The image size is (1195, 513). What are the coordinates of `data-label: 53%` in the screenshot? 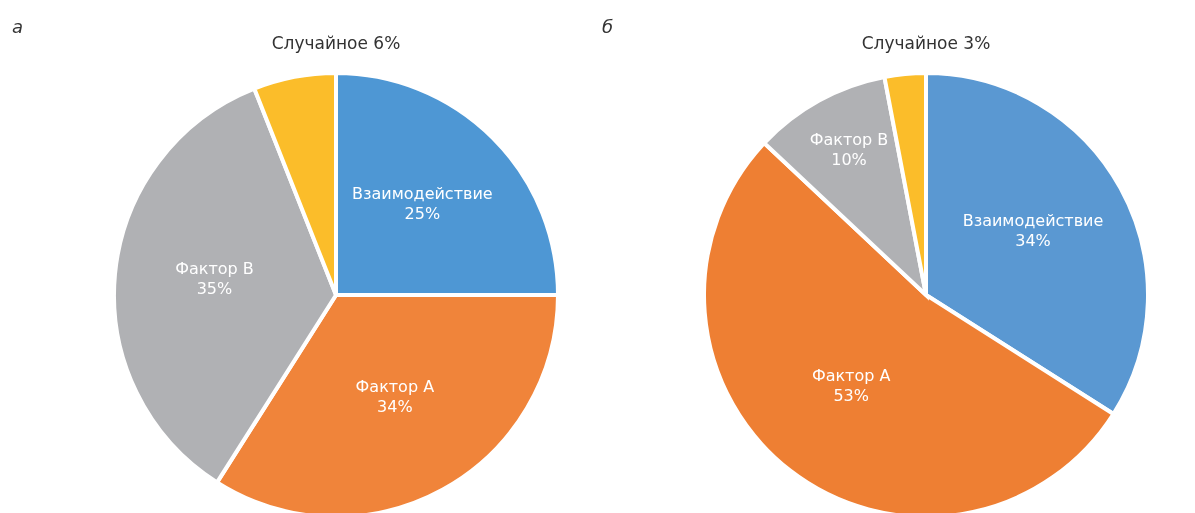 It's located at (851, 396).